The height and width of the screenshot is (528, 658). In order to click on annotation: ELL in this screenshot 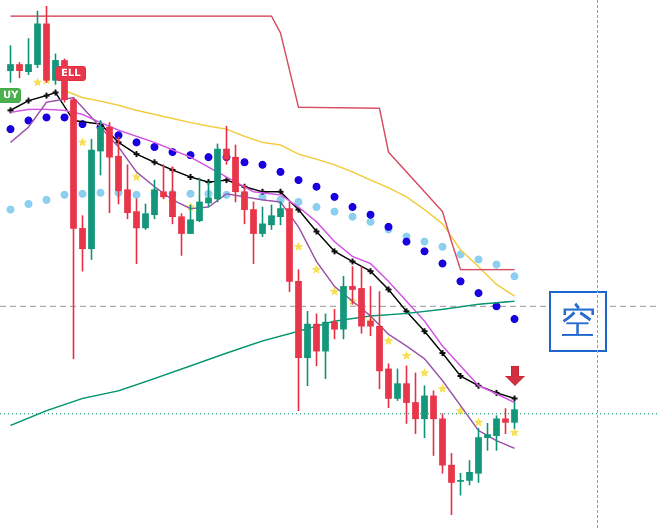, I will do `click(71, 73)`.